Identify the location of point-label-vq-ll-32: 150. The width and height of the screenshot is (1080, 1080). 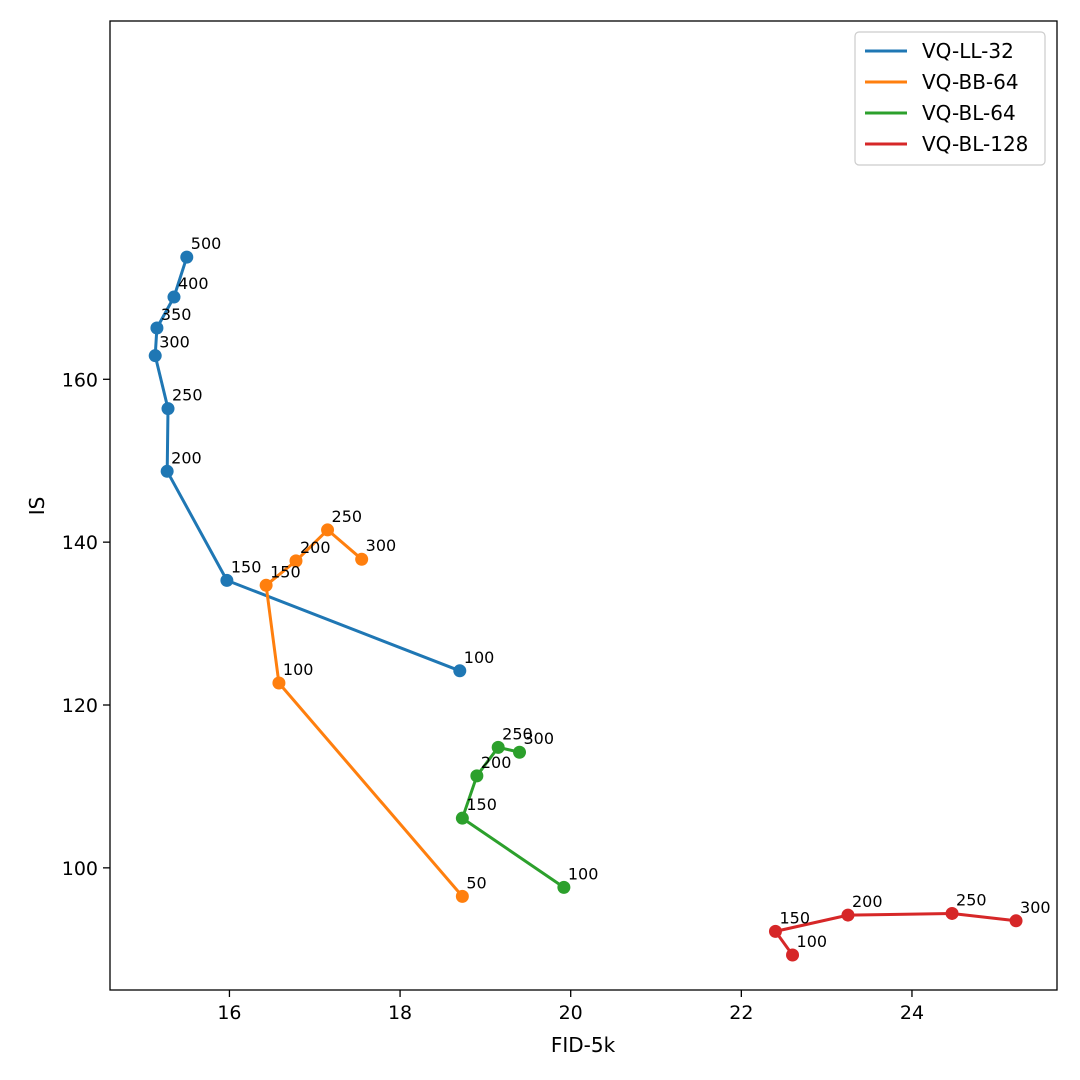
(246, 566).